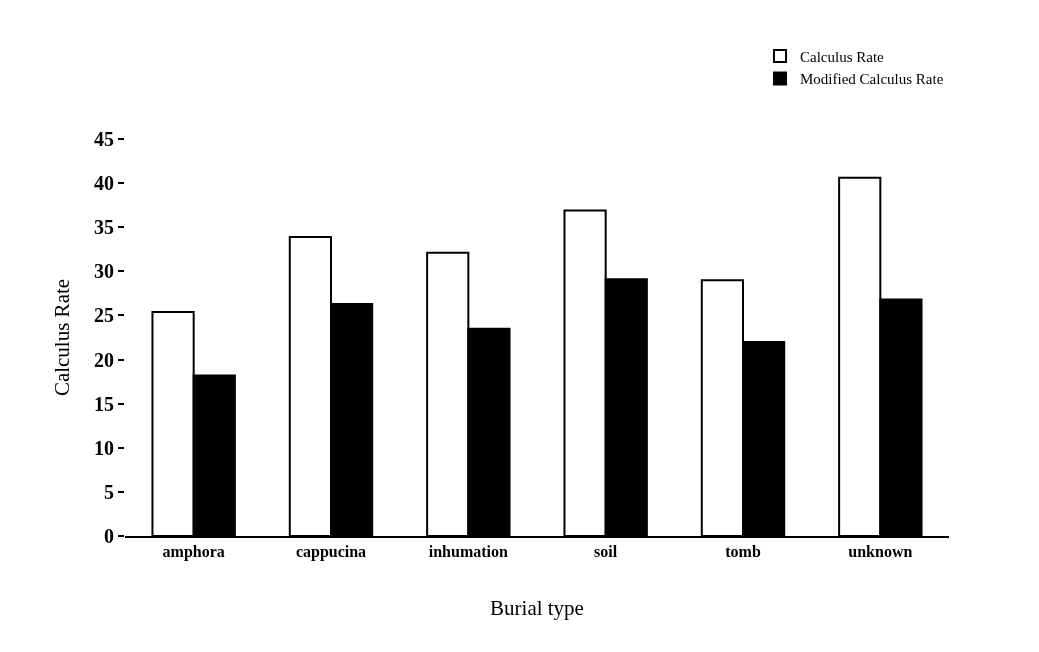  I want to click on x-tick-label: tomb, so click(743, 552).